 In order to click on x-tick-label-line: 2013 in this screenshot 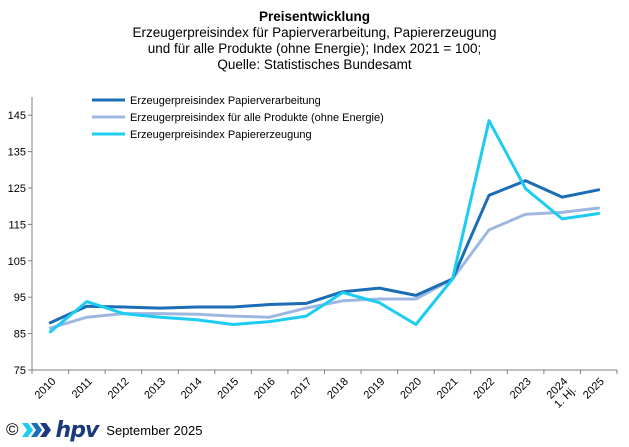, I will do `click(155, 389)`.